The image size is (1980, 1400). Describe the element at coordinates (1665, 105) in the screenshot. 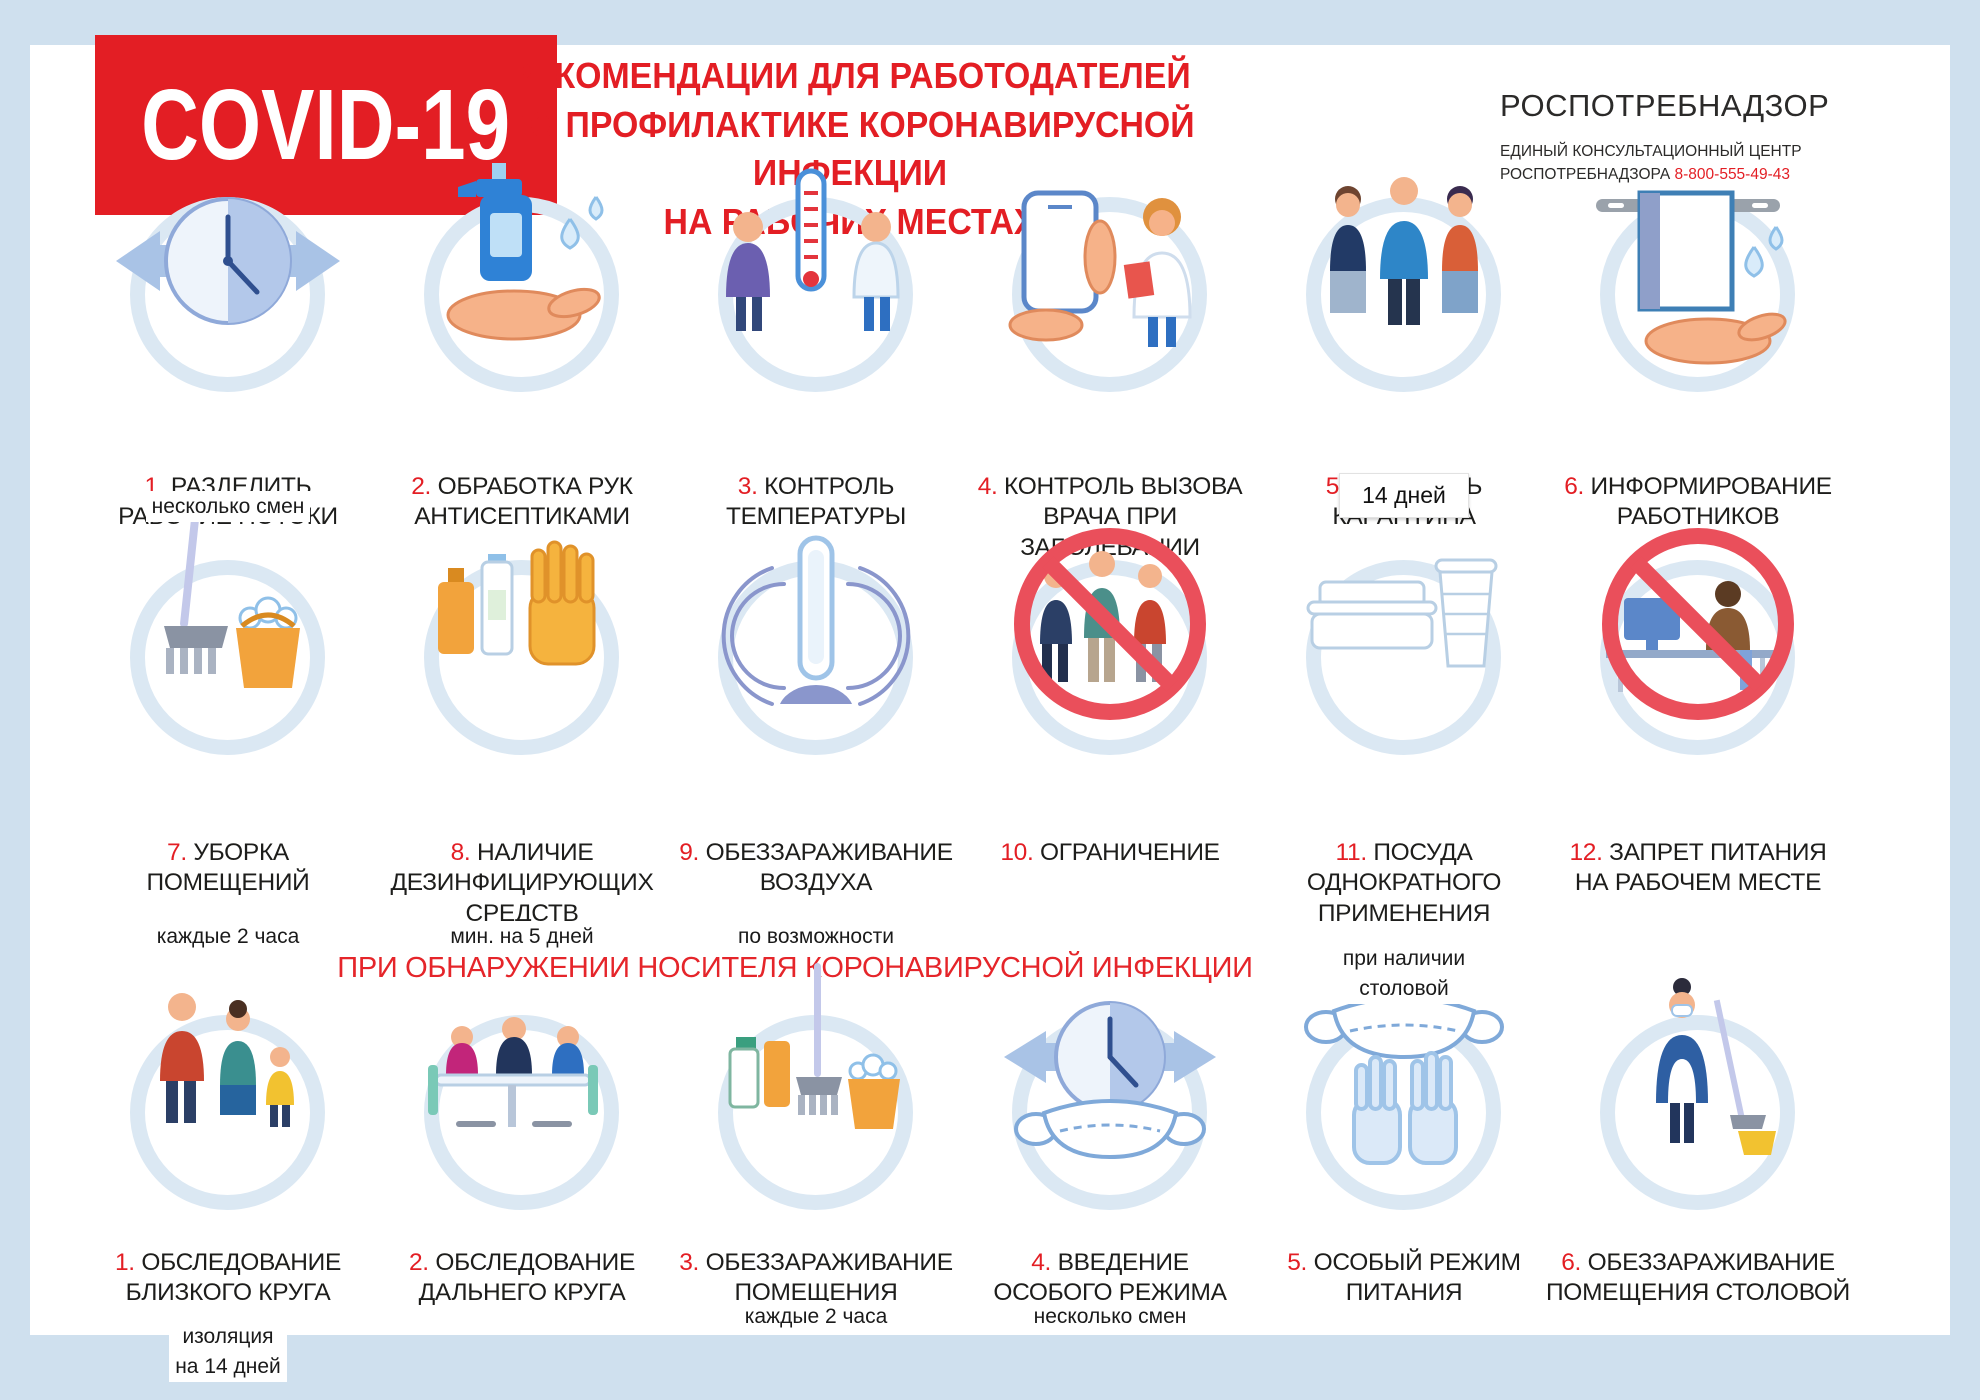

I see `org-name: РОСПОТРЕБНАДЗОР` at that location.